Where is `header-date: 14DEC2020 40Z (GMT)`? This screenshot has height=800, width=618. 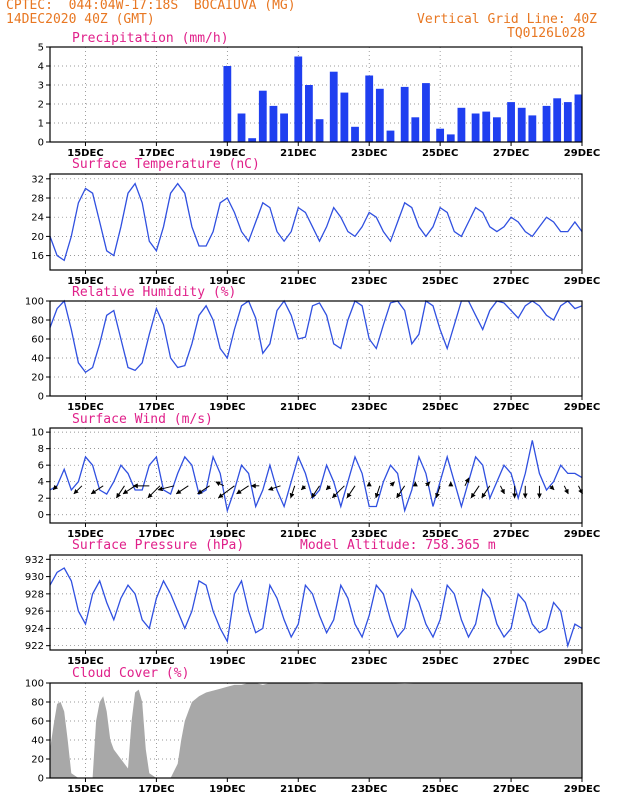
header-date: 14DEC2020 40Z (GMT) is located at coordinates (80, 19).